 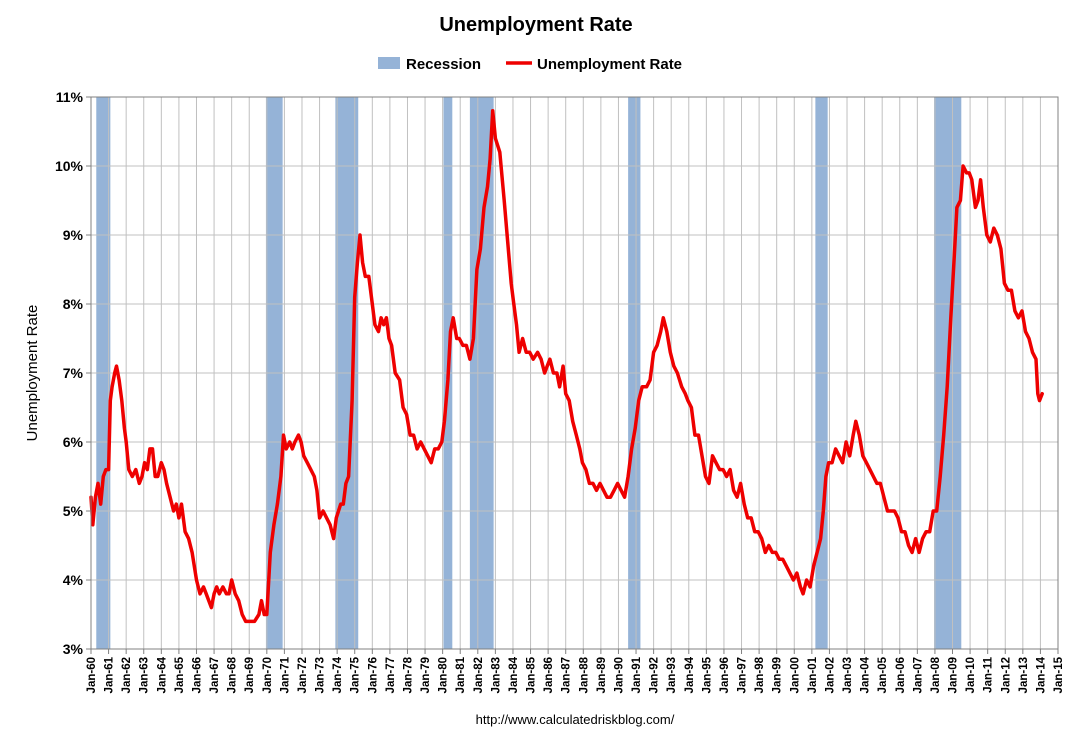 What do you see at coordinates (602, 675) in the screenshot?
I see `xtick-label-Jan-89: Jan-89` at bounding box center [602, 675].